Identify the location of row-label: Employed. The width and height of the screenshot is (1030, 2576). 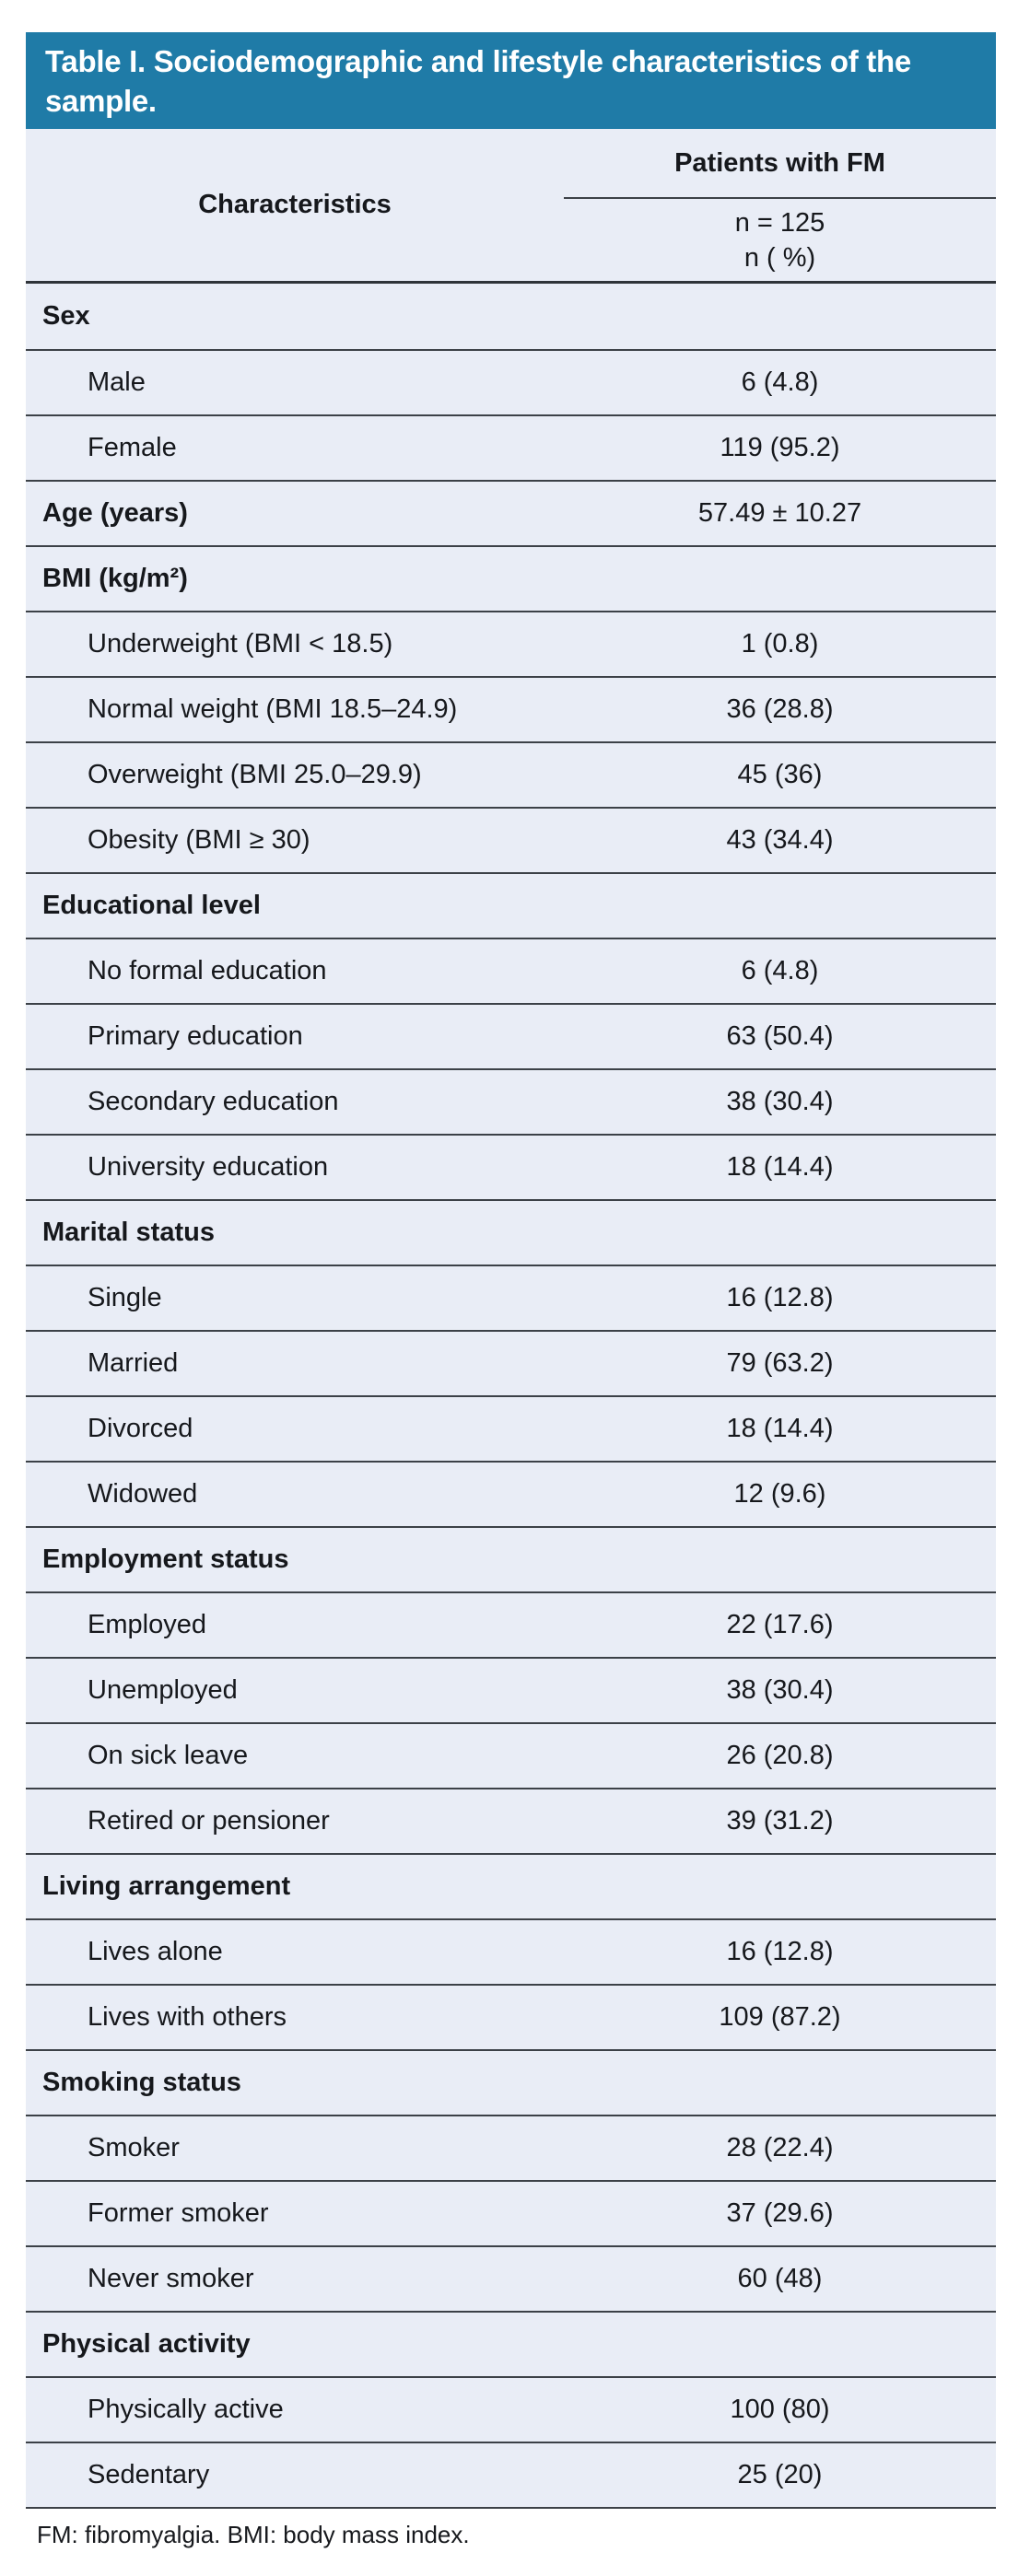
(147, 1624).